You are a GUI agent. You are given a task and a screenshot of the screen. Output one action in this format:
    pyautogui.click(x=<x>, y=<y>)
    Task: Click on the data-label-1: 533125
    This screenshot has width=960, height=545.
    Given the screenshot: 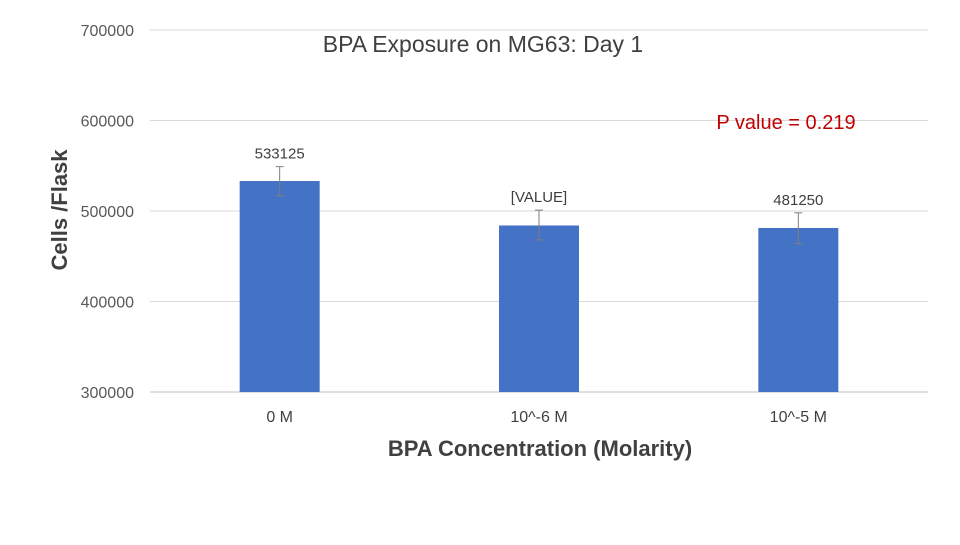 What is the action you would take?
    pyautogui.click(x=280, y=154)
    